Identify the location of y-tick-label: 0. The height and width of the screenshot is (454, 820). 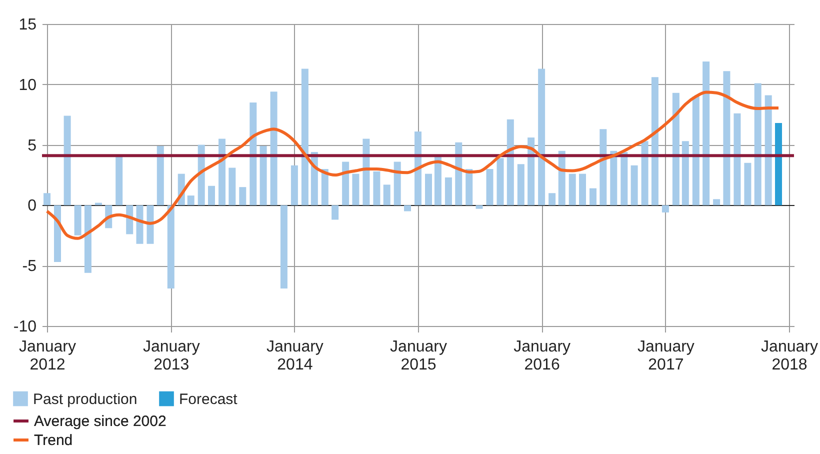
(32, 206).